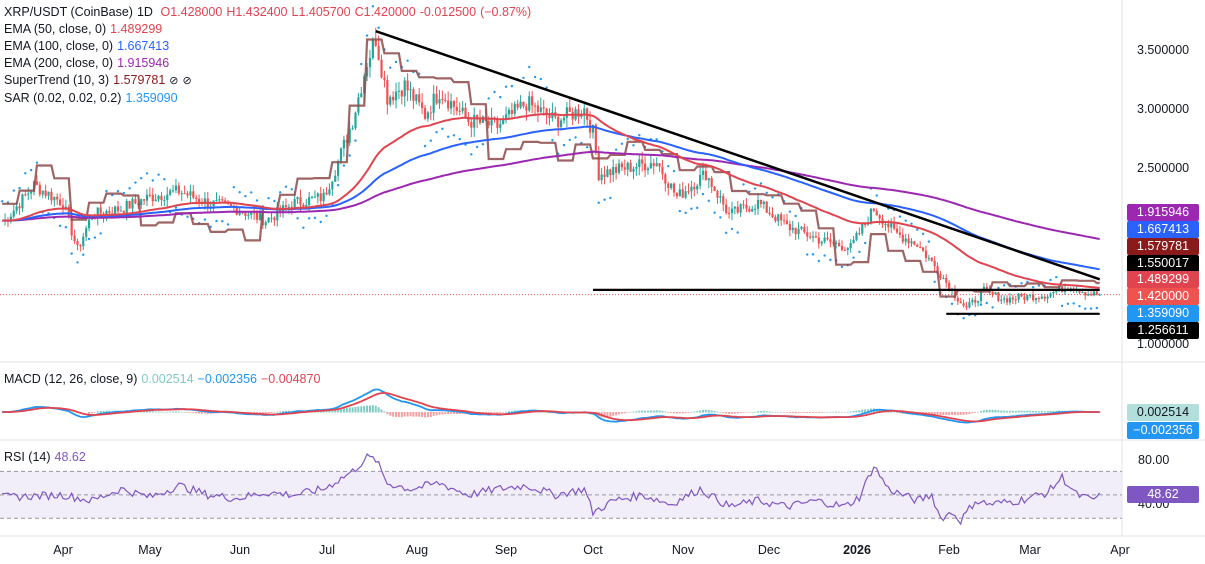 Image resolution: width=1205 pixels, height=564 pixels. I want to click on indicator-row-ema100: EMA (100, close, 0) 1.667413, so click(271, 46).